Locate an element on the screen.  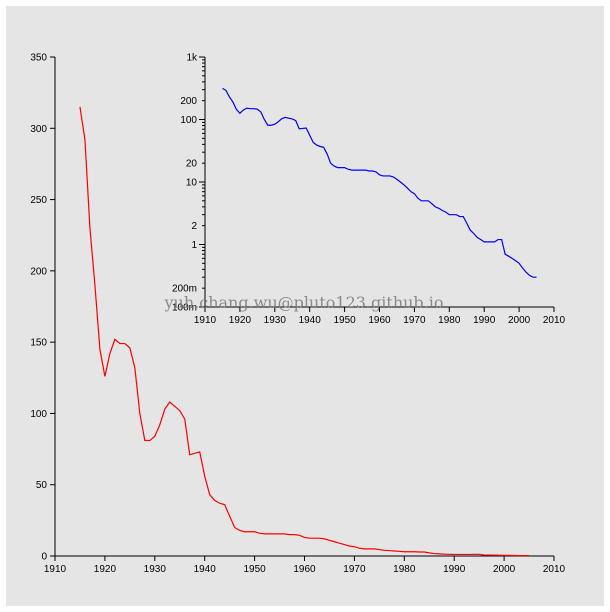
y-tick-label: 1k is located at coordinates (192, 58).